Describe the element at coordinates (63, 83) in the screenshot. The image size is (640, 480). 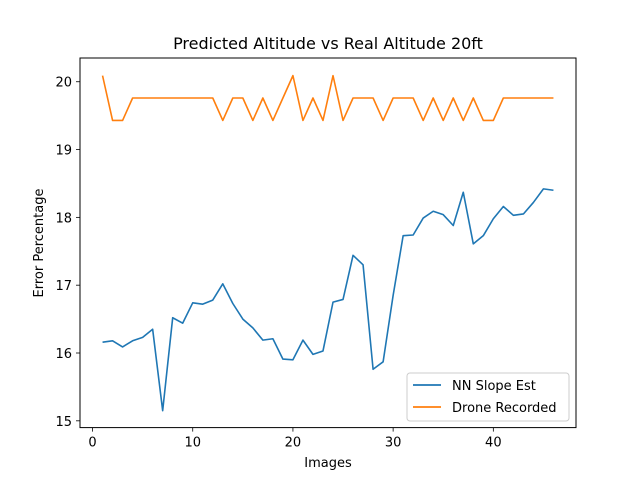
I see `y-tick-label: 20` at that location.